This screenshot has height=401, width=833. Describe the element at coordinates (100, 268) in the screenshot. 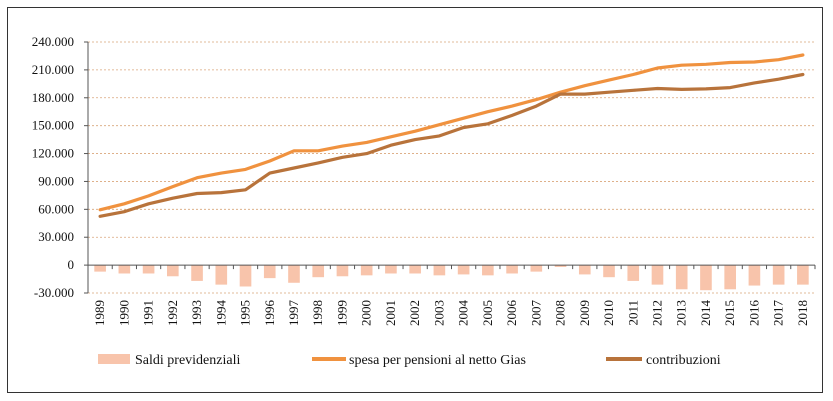

I see `bar-saldi-1989` at that location.